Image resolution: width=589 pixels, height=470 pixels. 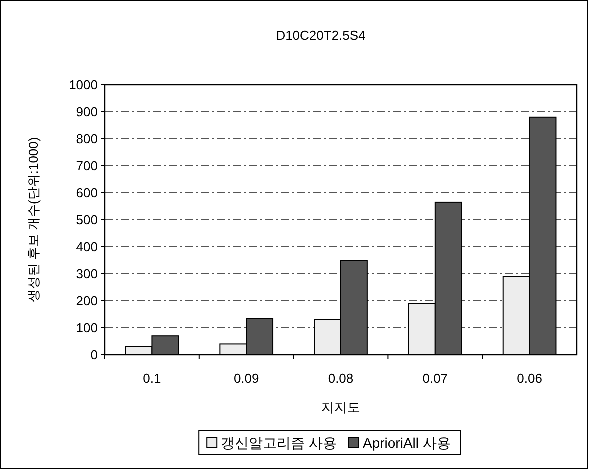 I want to click on y-tick-label: 900, so click(x=87, y=112).